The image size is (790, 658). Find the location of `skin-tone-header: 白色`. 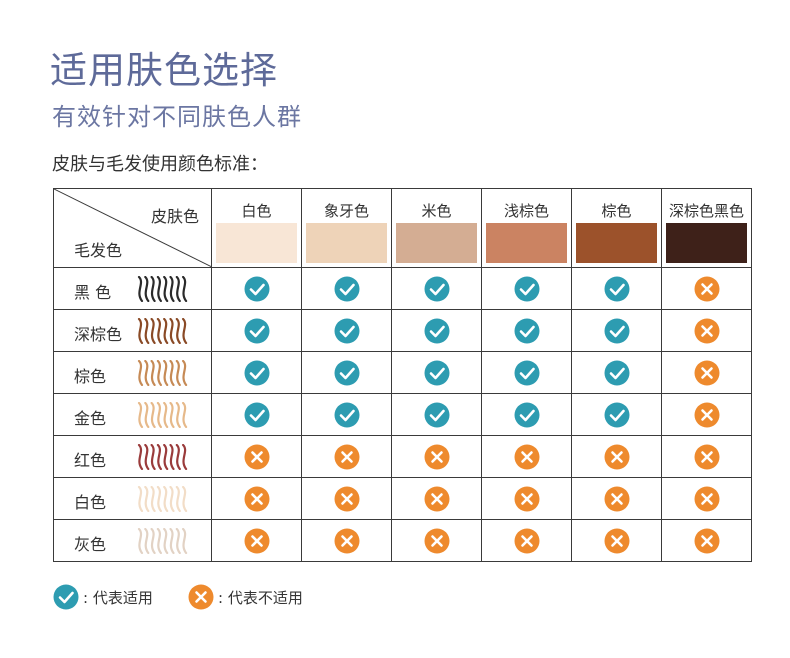

skin-tone-header: 白色 is located at coordinates (256, 228).